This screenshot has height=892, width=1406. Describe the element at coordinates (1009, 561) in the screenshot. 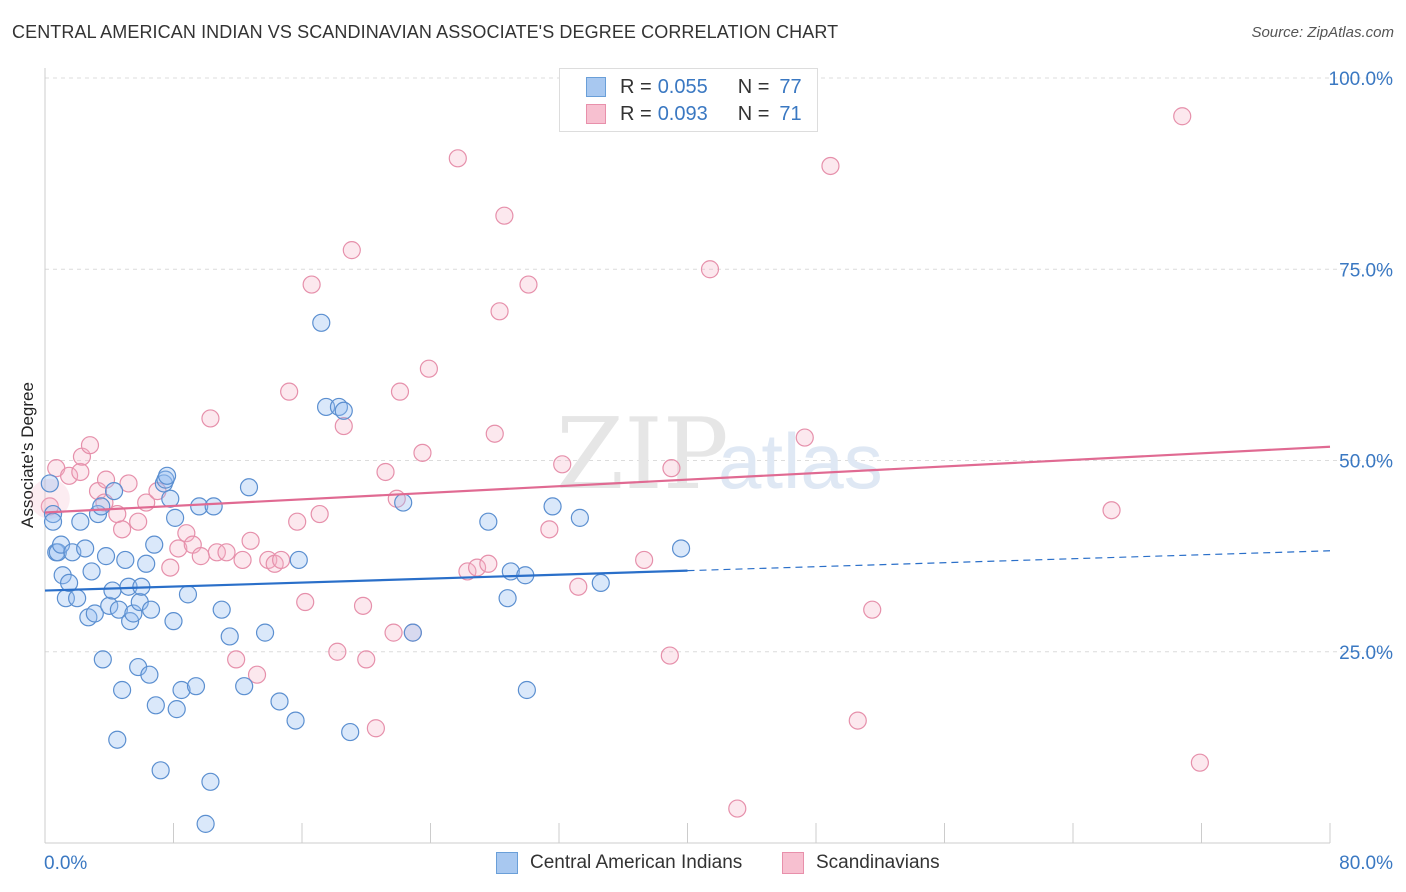

I see `trend-line-blue-extension` at that location.